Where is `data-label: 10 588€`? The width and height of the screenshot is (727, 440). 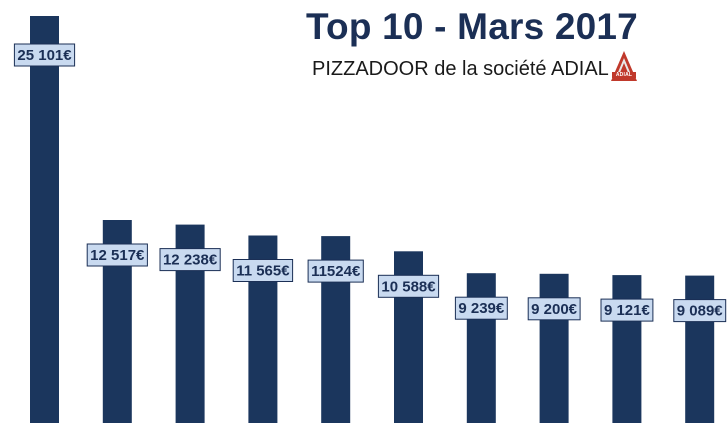
data-label: 10 588€ is located at coordinates (408, 286).